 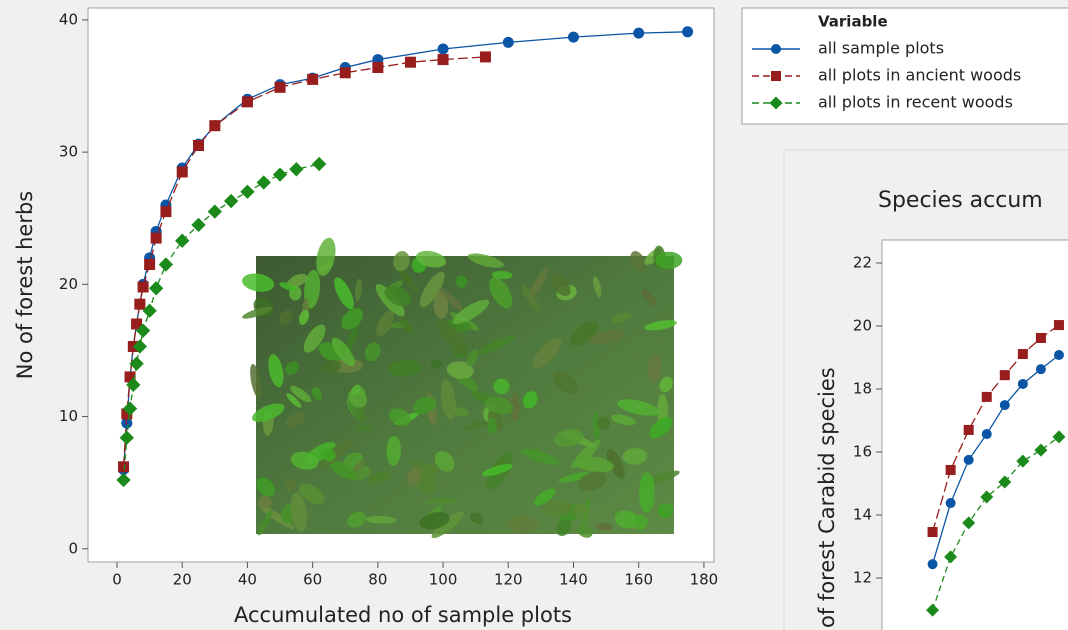 What do you see at coordinates (73, 548) in the screenshot?
I see `y-tick-label: 0` at bounding box center [73, 548].